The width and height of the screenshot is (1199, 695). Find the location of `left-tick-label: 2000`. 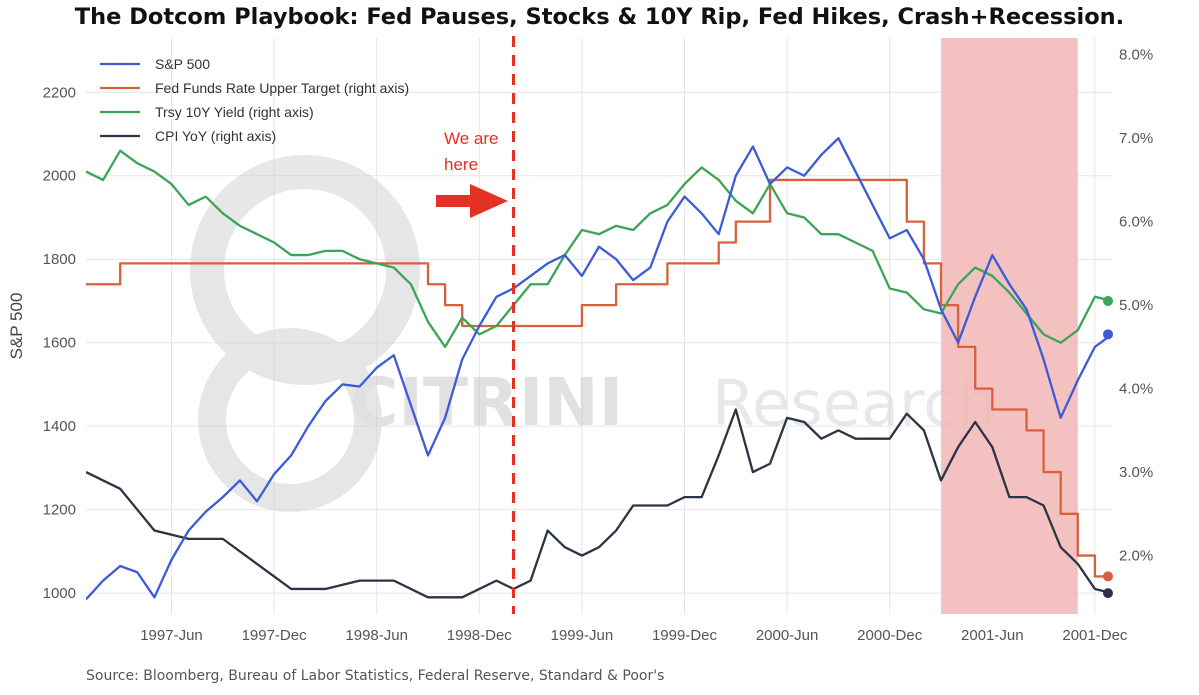

left-tick-label: 2000 is located at coordinates (59, 176).